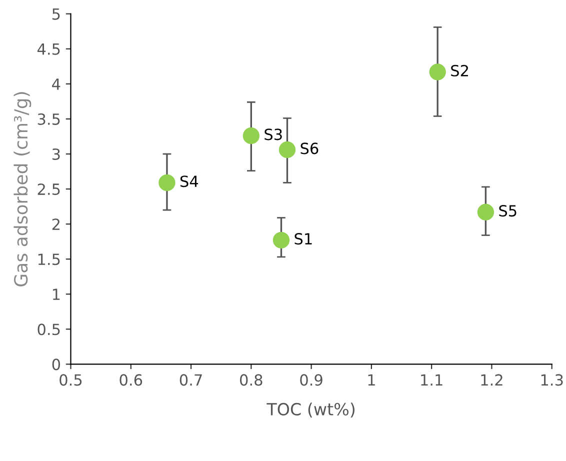 The image size is (566, 461). What do you see at coordinates (189, 182) in the screenshot?
I see `annotation: S4` at bounding box center [189, 182].